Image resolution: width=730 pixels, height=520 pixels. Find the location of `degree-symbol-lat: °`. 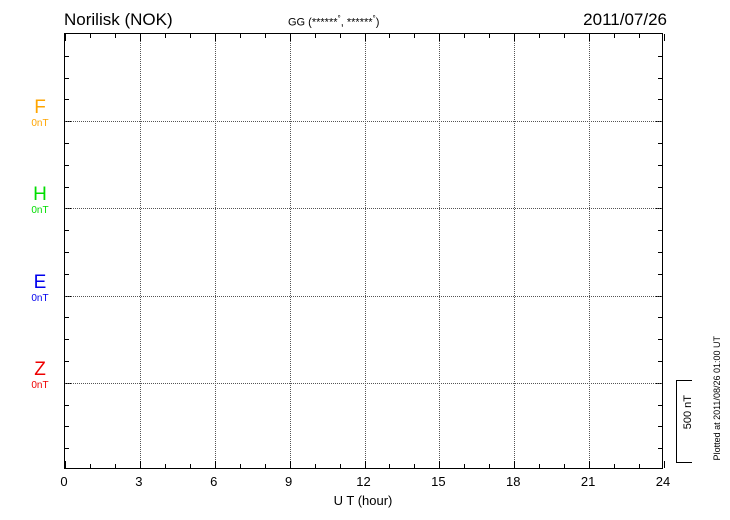

degree-symbol-lat: ° is located at coordinates (339, 18).